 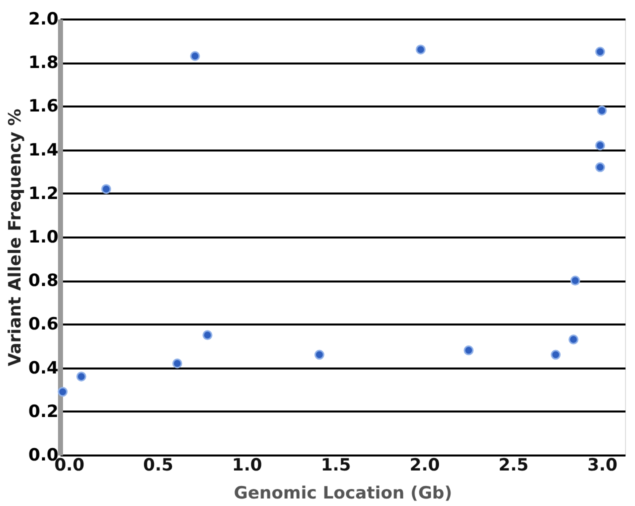 What do you see at coordinates (43, 194) in the screenshot?
I see `y-tick-label: 1.2` at bounding box center [43, 194].